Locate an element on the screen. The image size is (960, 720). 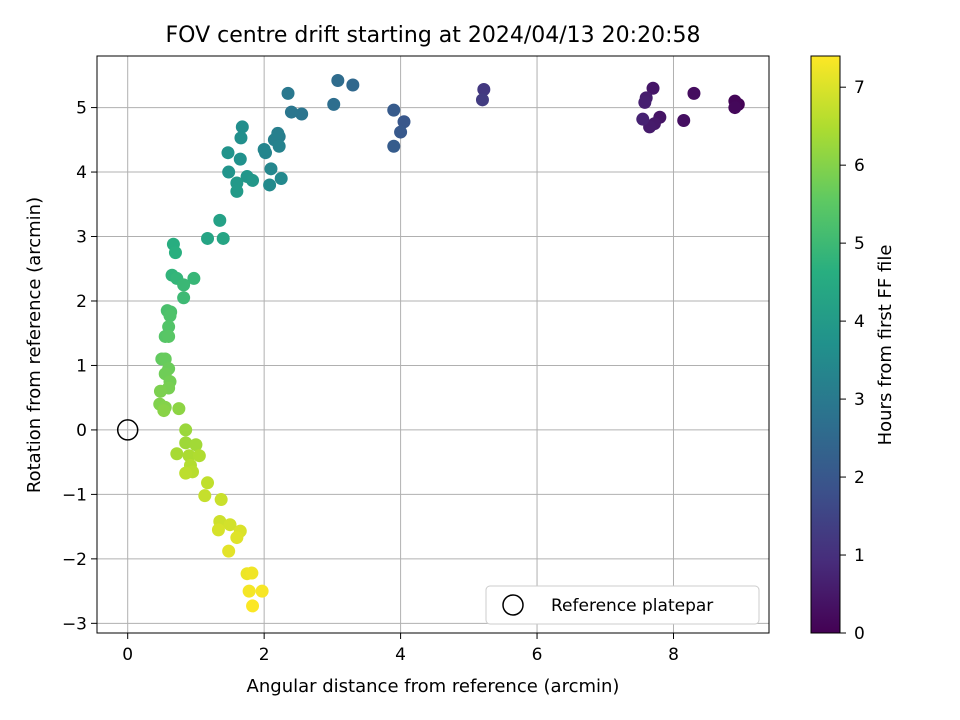
colorbar-label: Hours from first FF file is located at coordinates (885, 345).